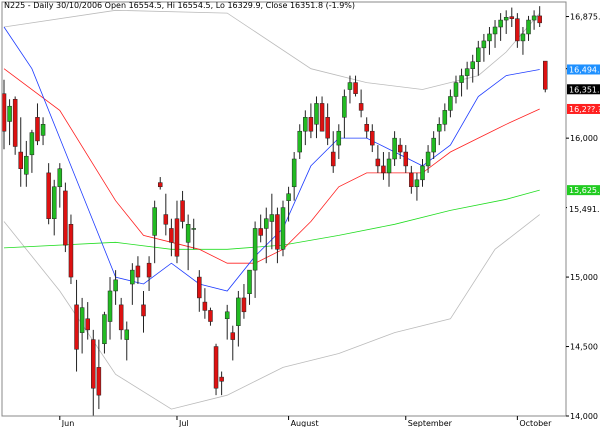 The height and width of the screenshot is (427, 600). I want to click on value-label-text: 15,625.8, so click(584, 190).